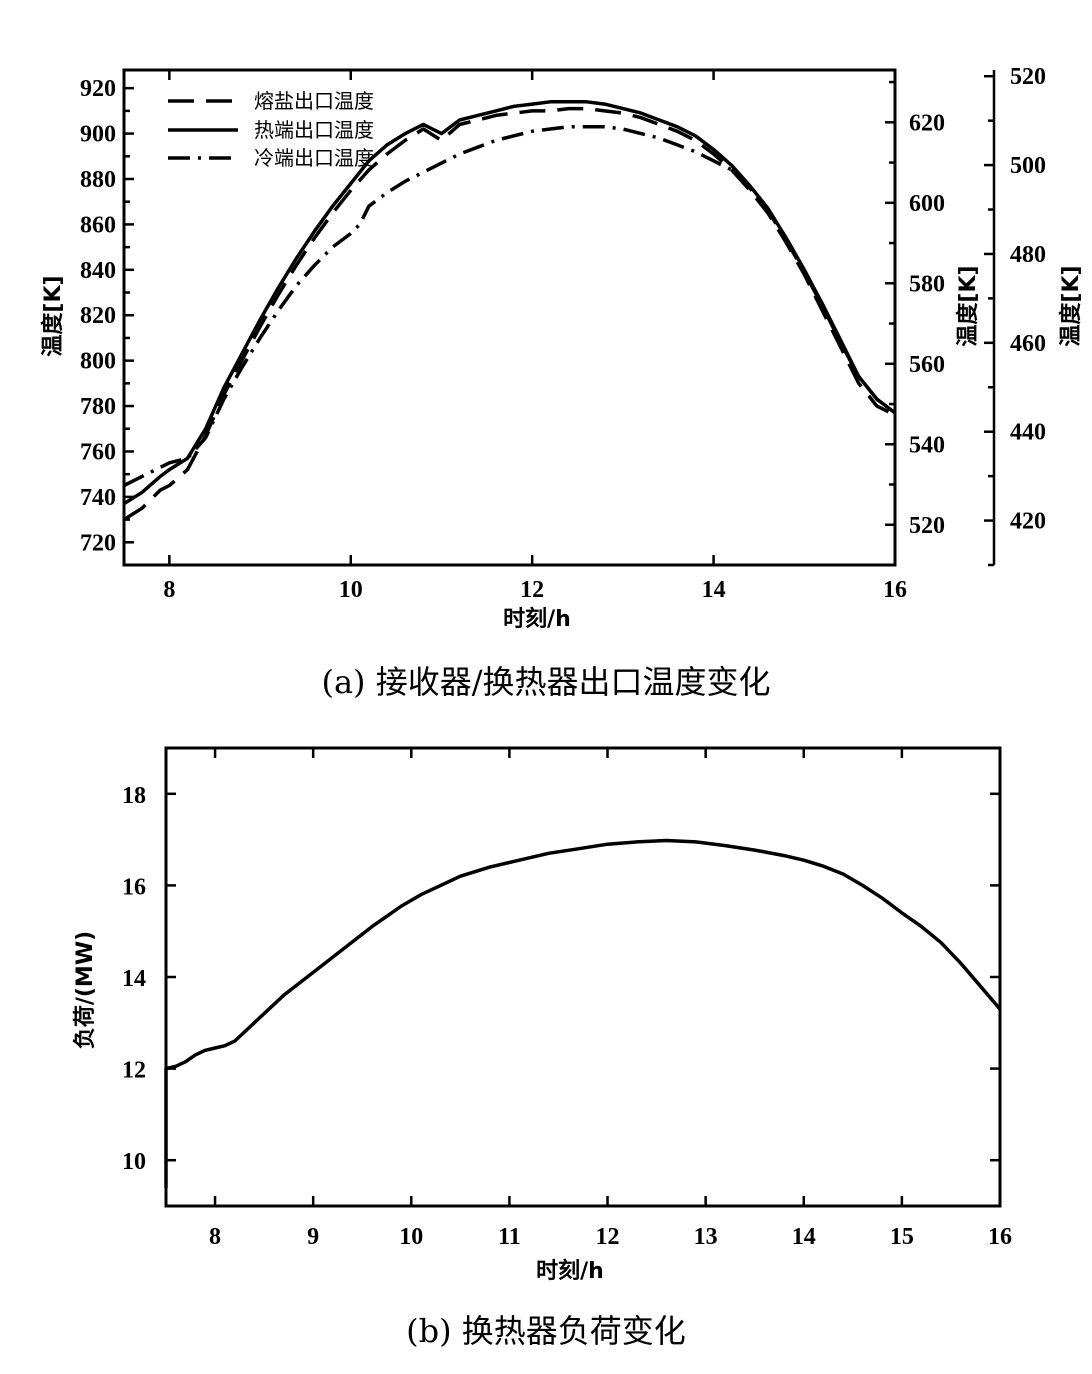 Image resolution: width=1092 pixels, height=1374 pixels. What do you see at coordinates (1028, 433) in the screenshot?
I see `y3-tick-label-a: 440` at bounding box center [1028, 433].